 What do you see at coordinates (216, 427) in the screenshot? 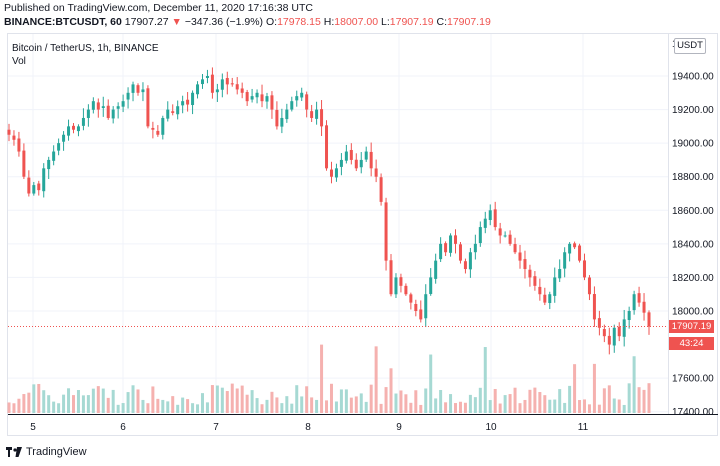
I see `time-tick-label: 7` at bounding box center [216, 427].